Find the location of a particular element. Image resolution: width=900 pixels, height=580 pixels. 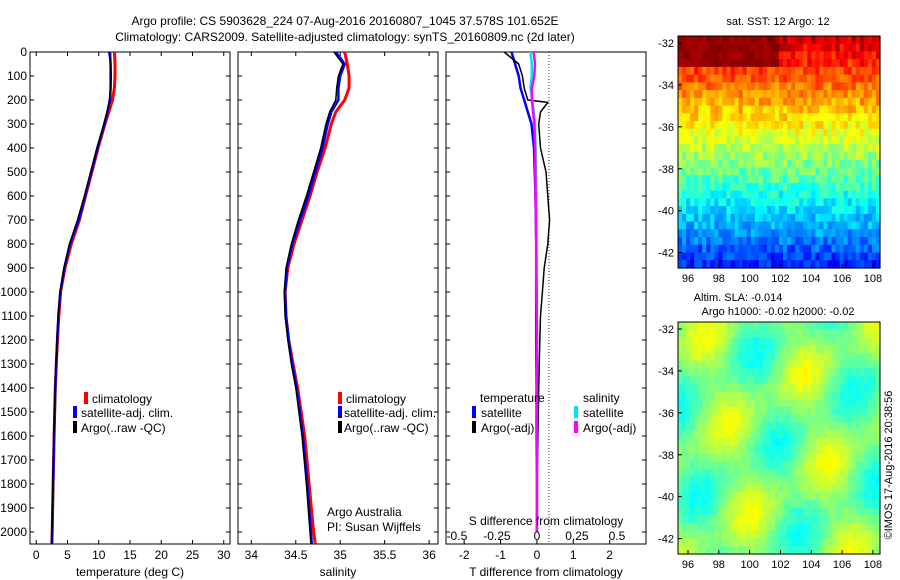

sla-map-title-1: Altim. SLA: -0.014 is located at coordinates (738, 298).